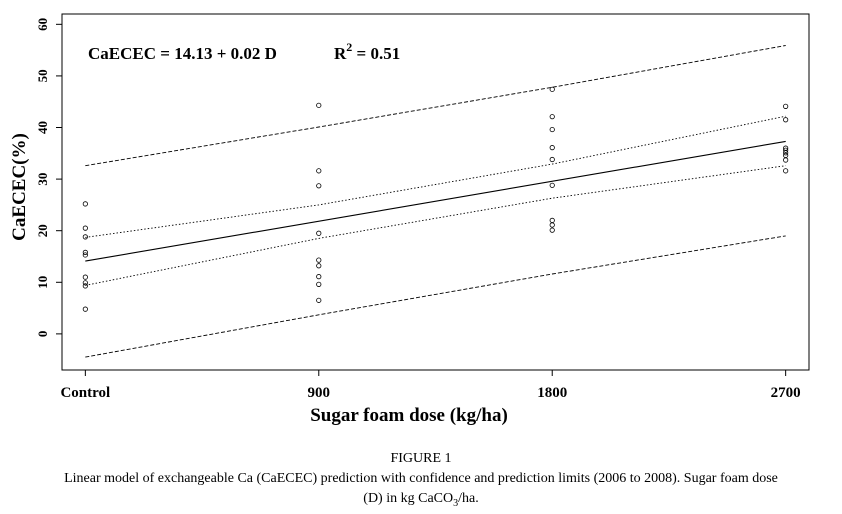  Describe the element at coordinates (786, 393) in the screenshot. I see `x-tick-label: 2700` at that location.